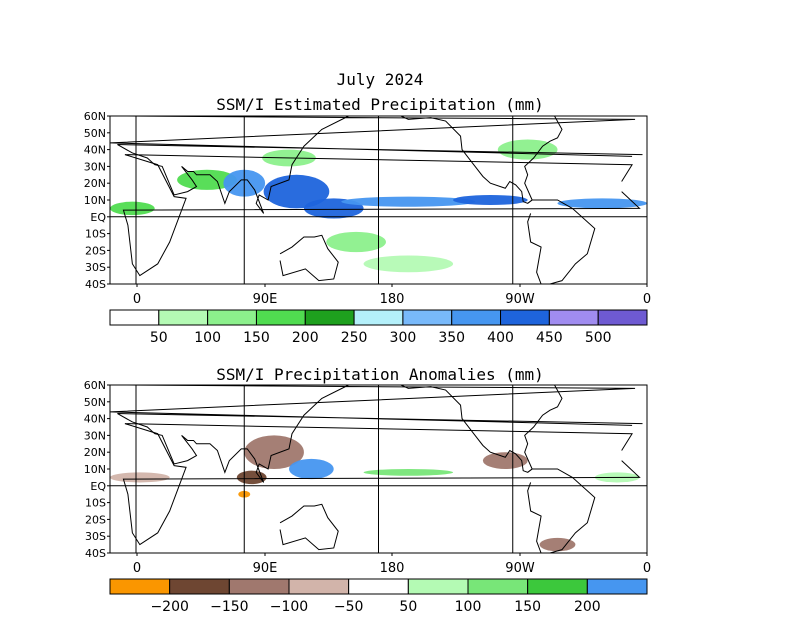 This screenshot has width=800, height=618. Describe the element at coordinates (95, 385) in the screenshot. I see `anomaly-lat-label: 60N` at that location.